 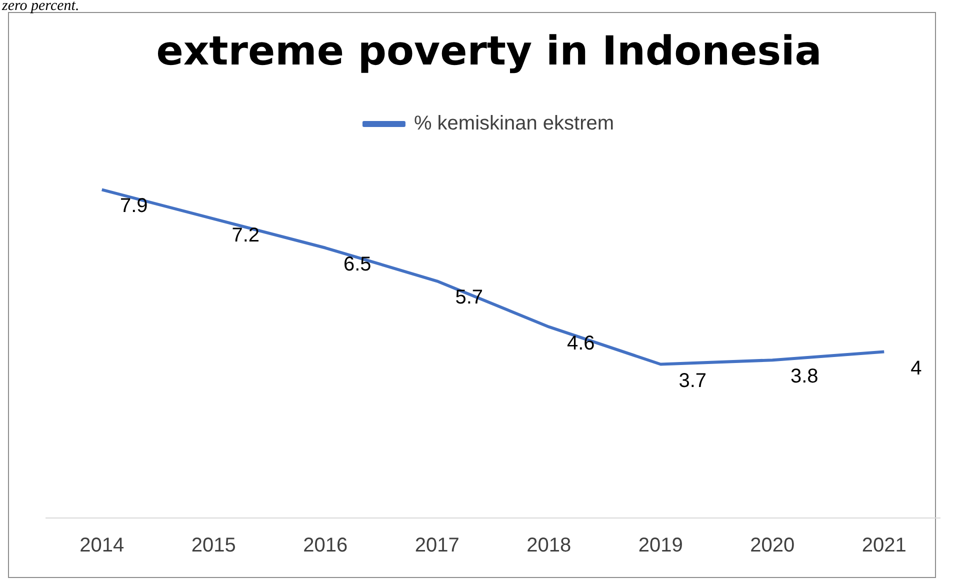 What do you see at coordinates (134, 206) in the screenshot?
I see `data-label: 7.9` at bounding box center [134, 206].